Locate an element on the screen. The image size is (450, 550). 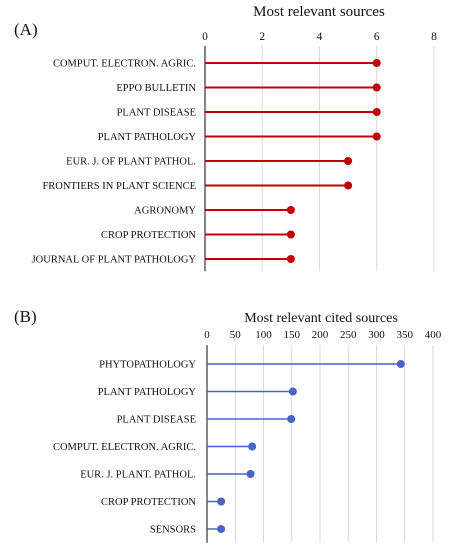
x-tick-label: 2 is located at coordinates (262, 37).